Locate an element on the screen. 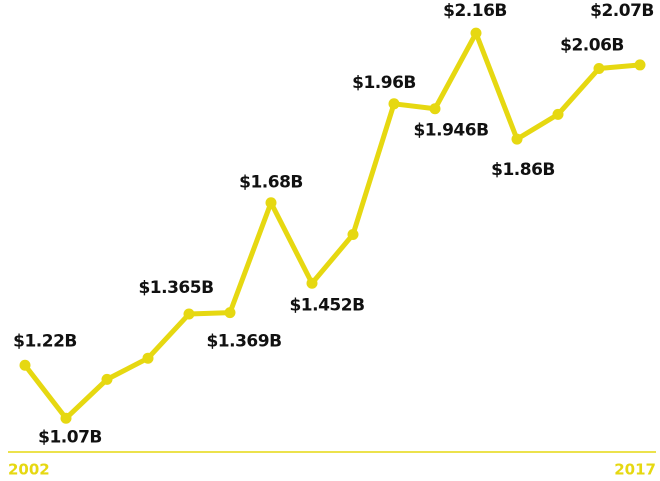  value-label: $1.452B is located at coordinates (326, 305).